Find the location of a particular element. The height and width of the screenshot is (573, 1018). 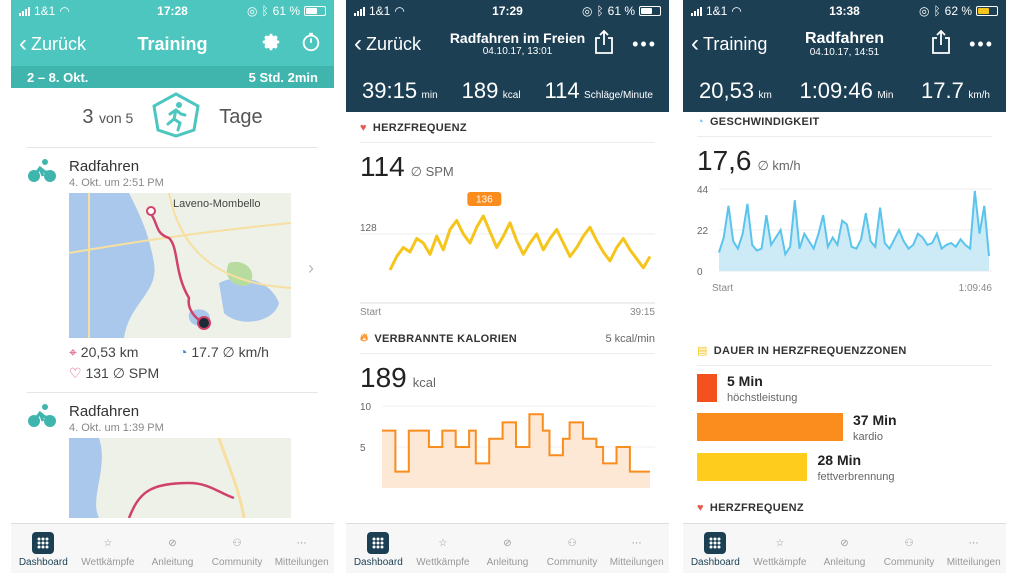

stopwatch-icon is located at coordinates (311, 44).